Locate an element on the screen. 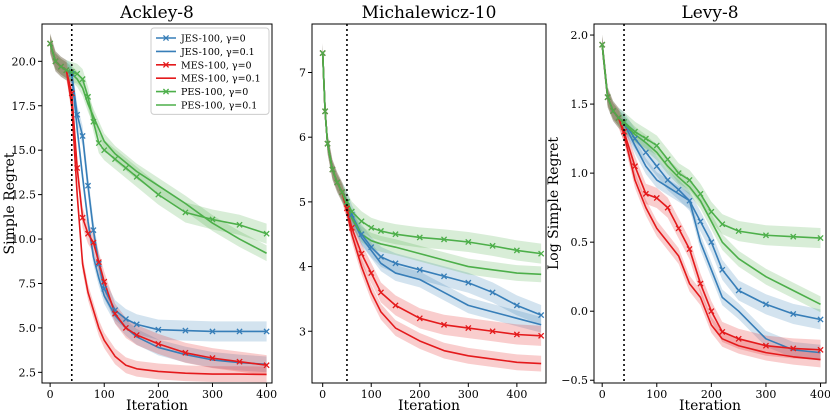  y-tick-label: 7.5 is located at coordinates (28, 283).